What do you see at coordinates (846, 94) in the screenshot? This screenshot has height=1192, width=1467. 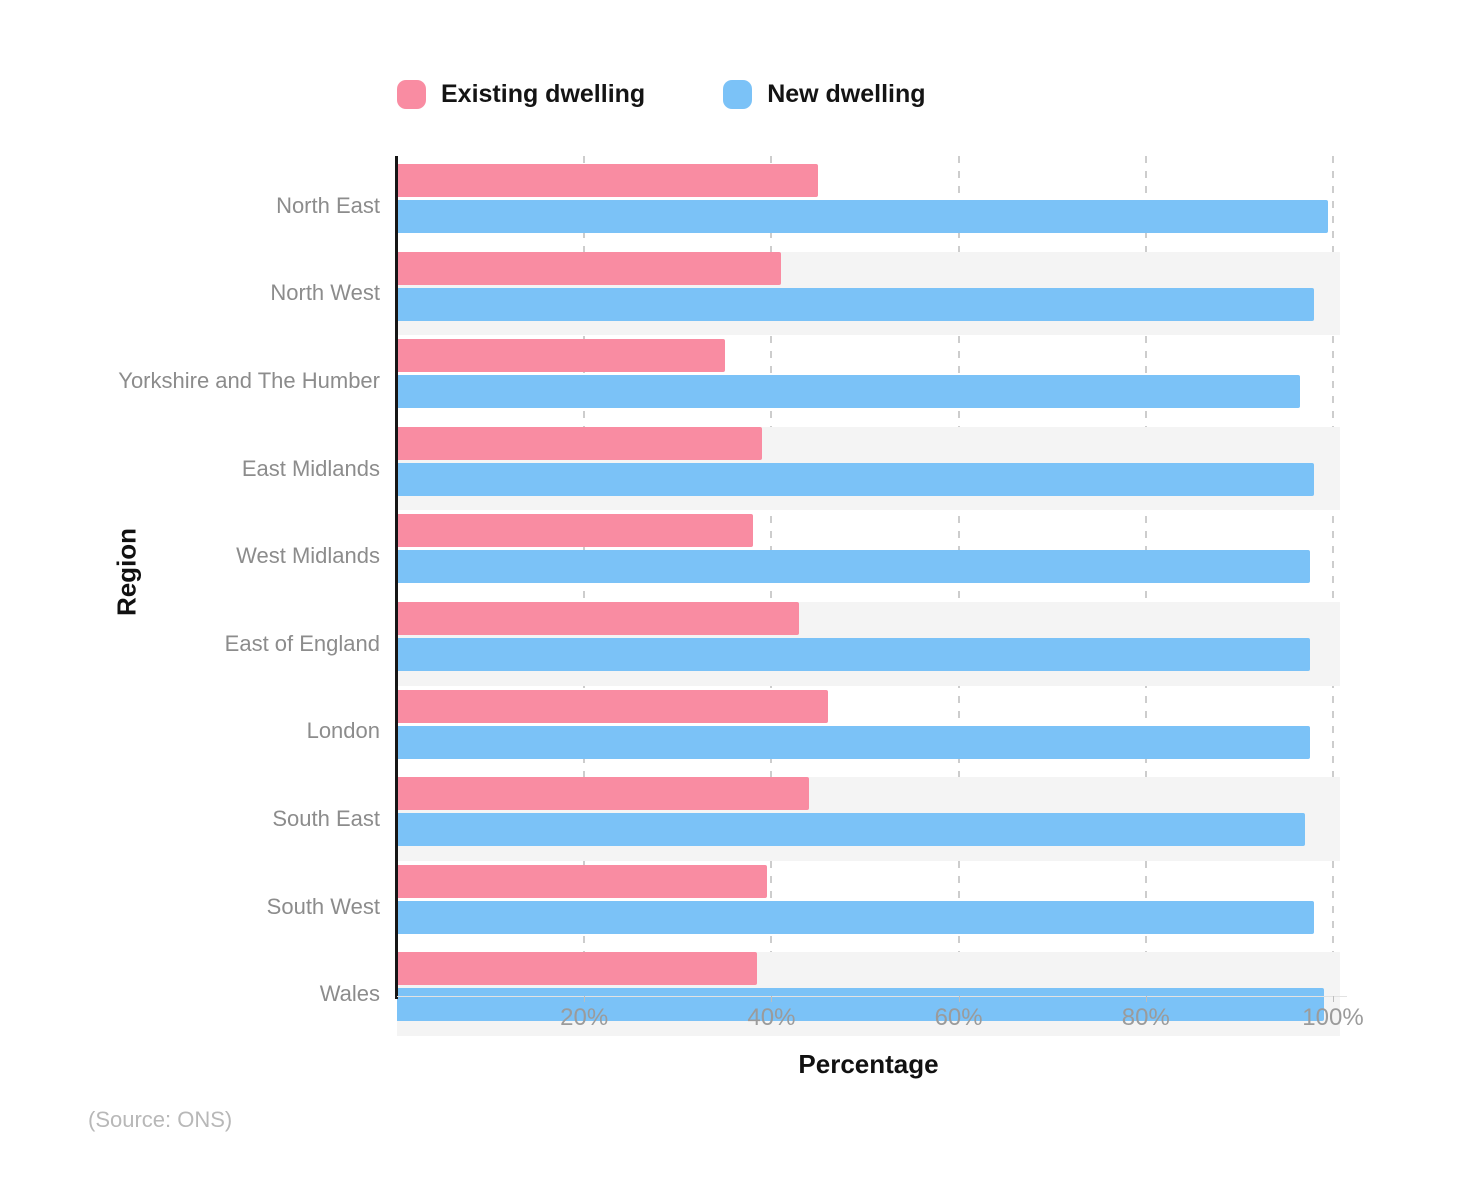 I see `legend-label-new: New dwelling` at bounding box center [846, 94].